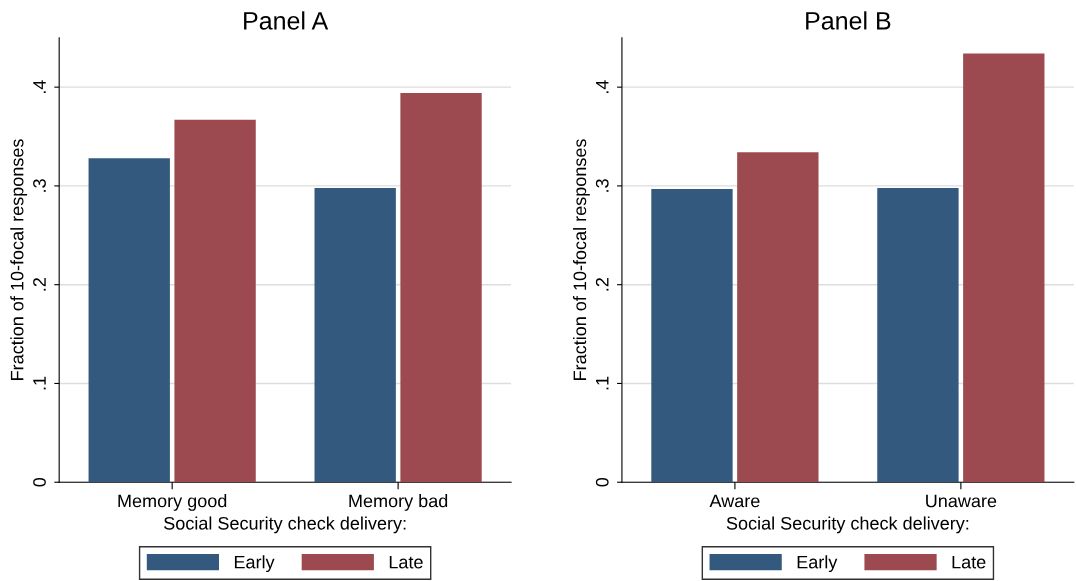  What do you see at coordinates (286, 20) in the screenshot?
I see `chart-title: Panel A` at bounding box center [286, 20].